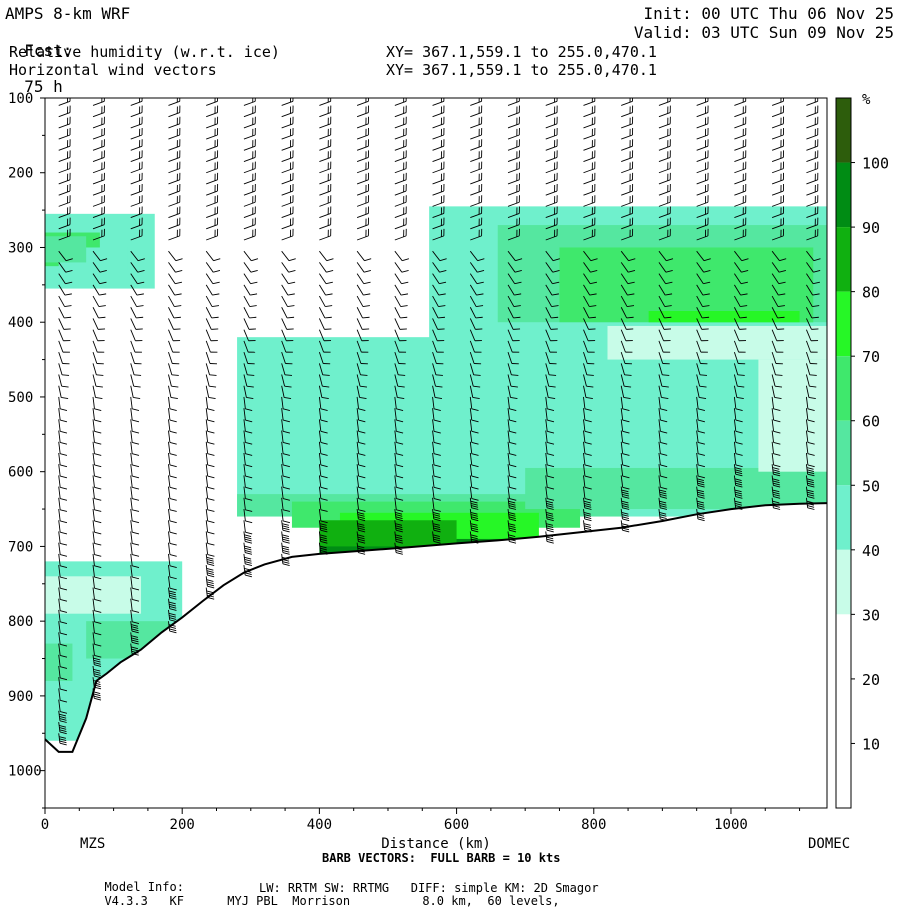 This screenshot has width=900, height=908. I want to click on left-endpoint-label: MZS, so click(92, 844).